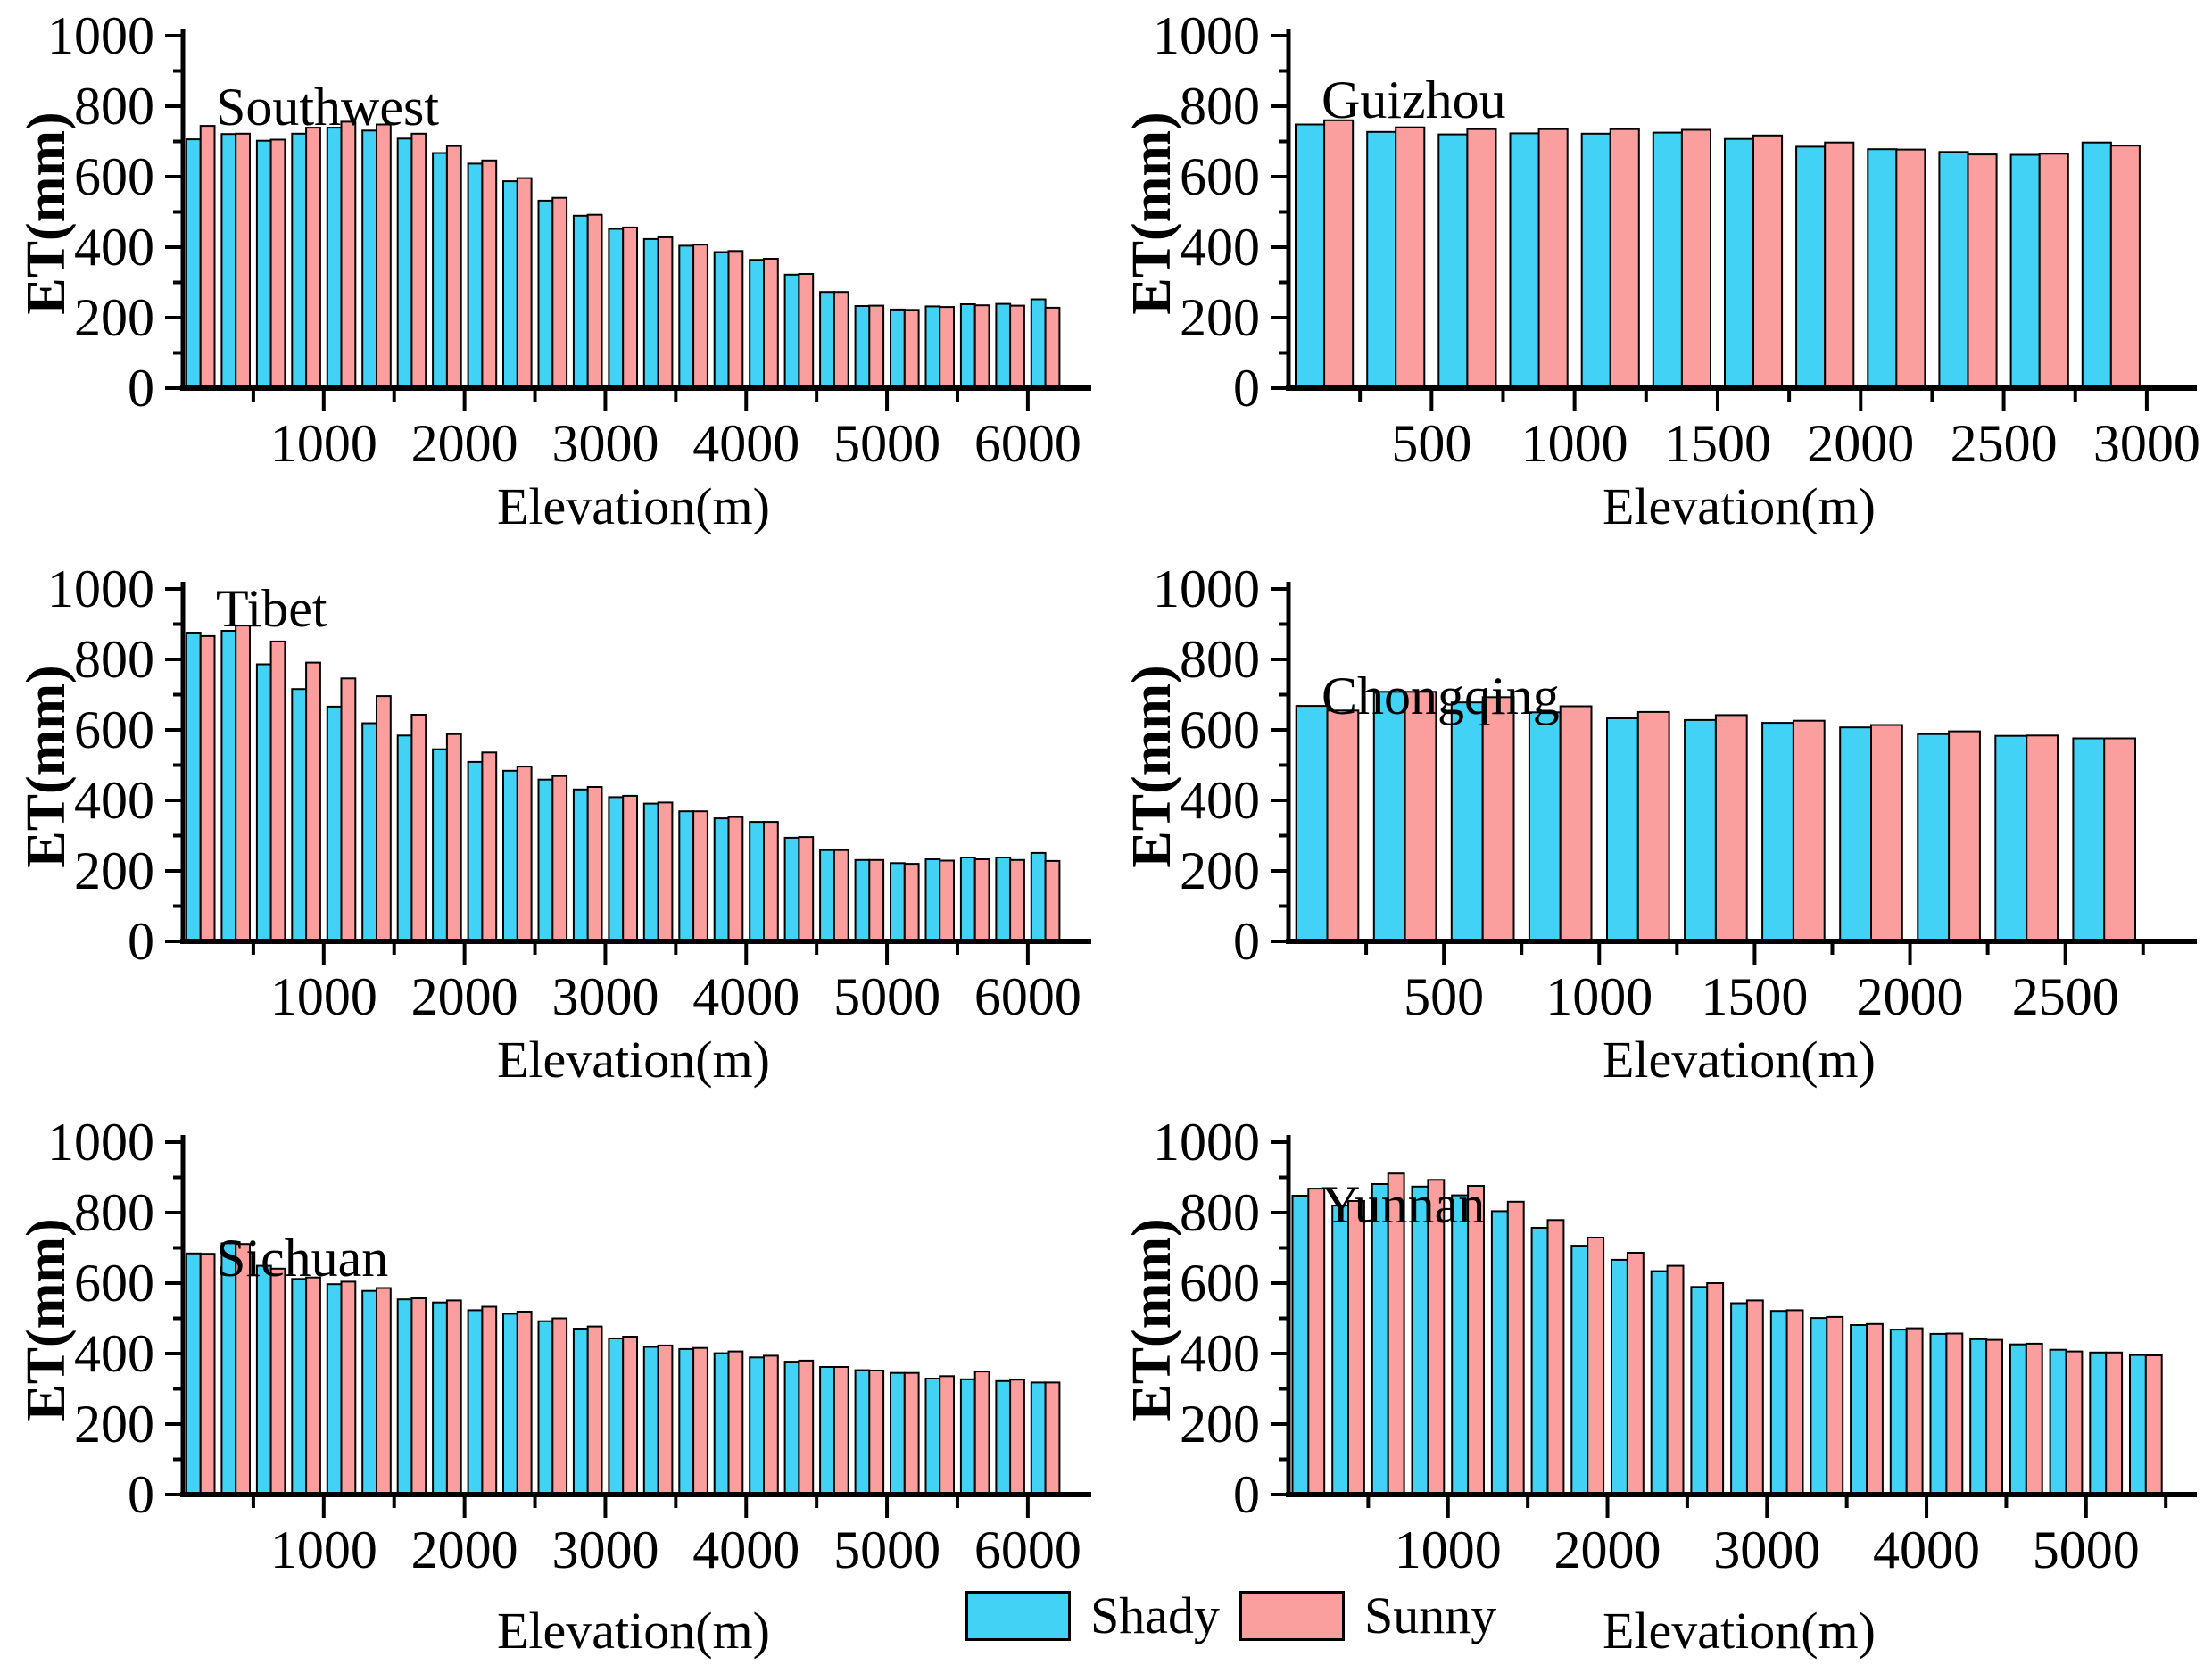  I want to click on x-tick-label: 6000, so click(1027, 1549).